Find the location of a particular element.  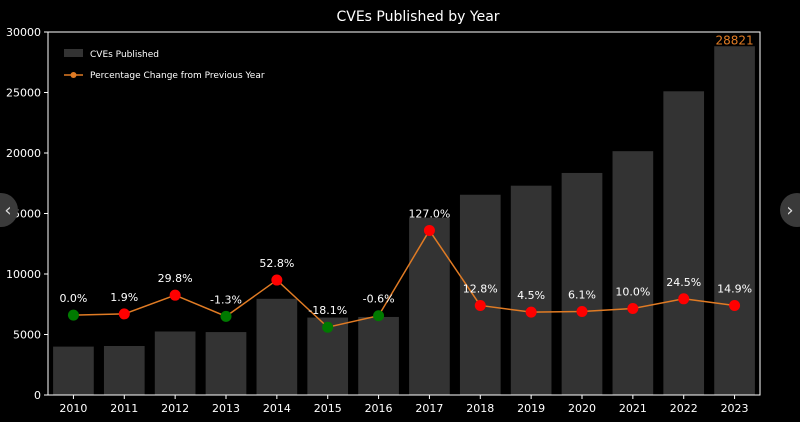

marker-2018 is located at coordinates (480, 305).